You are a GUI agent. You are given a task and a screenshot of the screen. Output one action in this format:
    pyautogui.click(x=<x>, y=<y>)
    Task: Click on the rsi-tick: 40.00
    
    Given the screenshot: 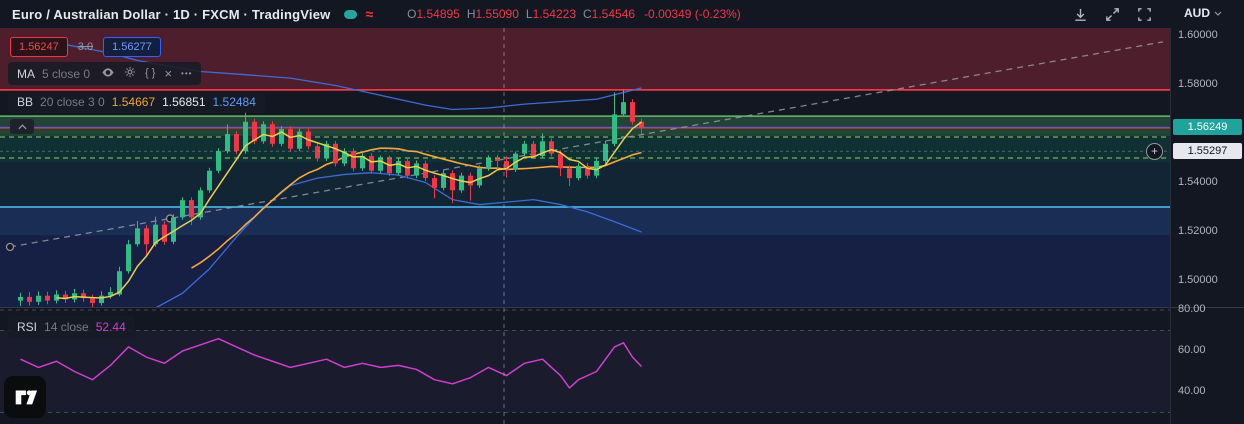 What is the action you would take?
    pyautogui.click(x=1192, y=391)
    